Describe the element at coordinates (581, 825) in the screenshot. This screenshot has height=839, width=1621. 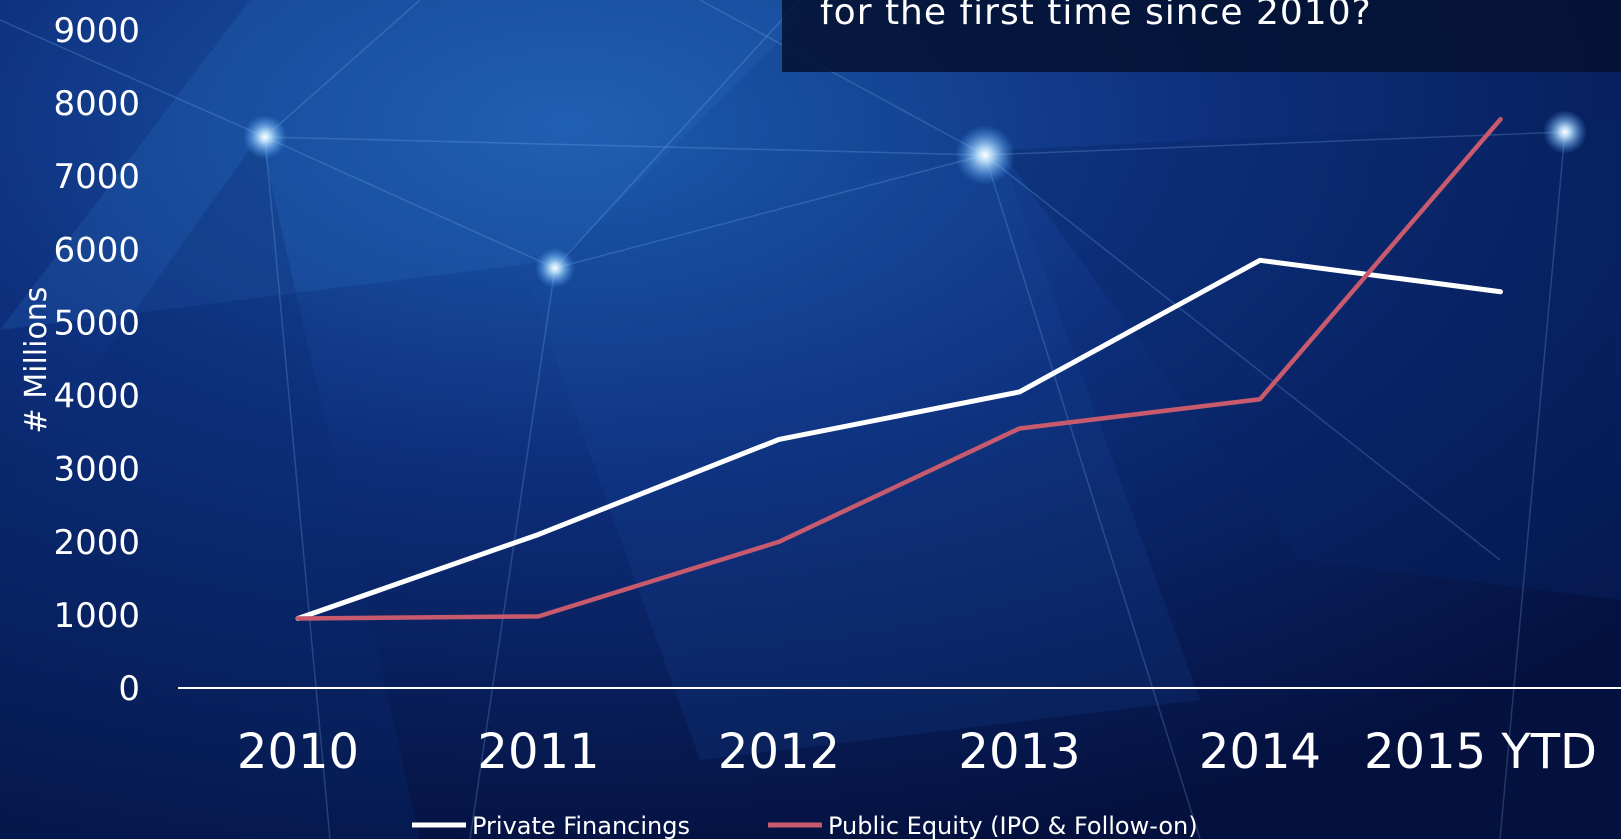
I see `legend-label: Private Financings` at that location.